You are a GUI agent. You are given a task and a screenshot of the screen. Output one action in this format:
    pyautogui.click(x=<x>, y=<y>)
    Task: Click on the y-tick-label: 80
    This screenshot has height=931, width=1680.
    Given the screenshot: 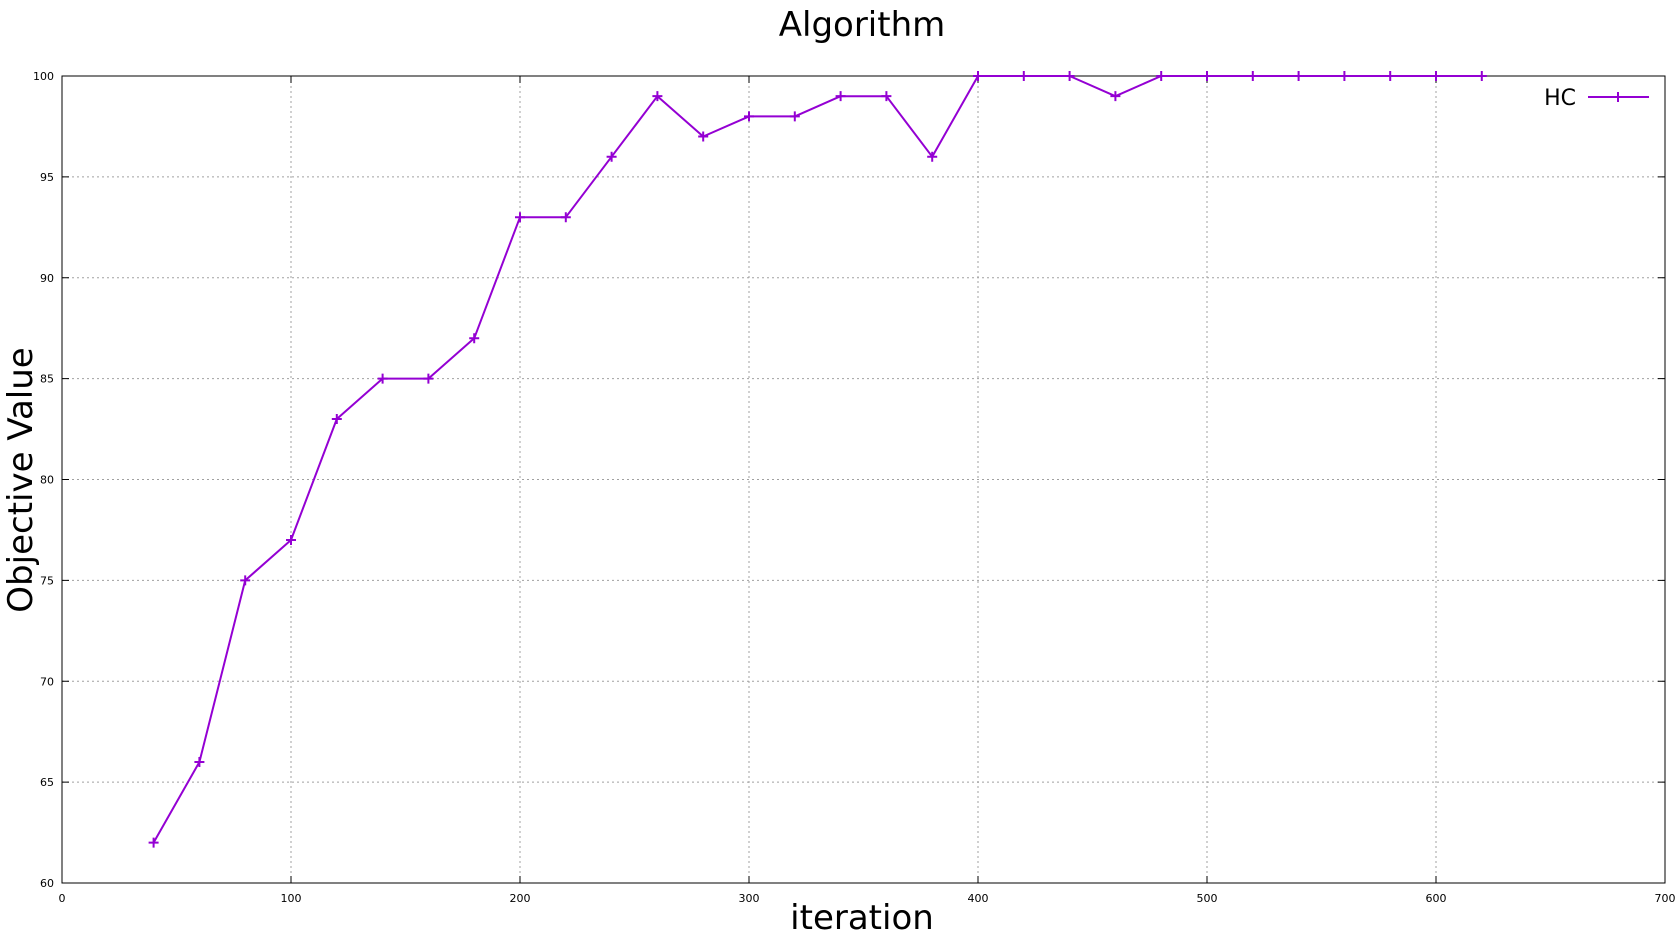 What is the action you would take?
    pyautogui.click(x=47, y=480)
    